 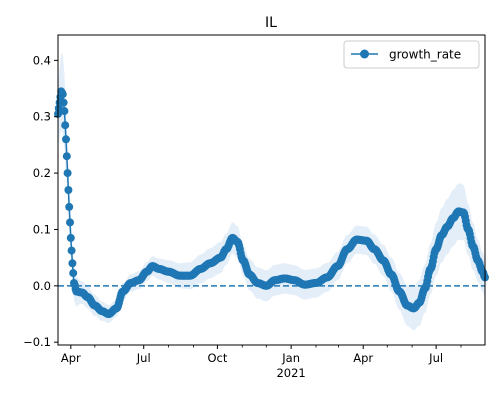 What do you see at coordinates (425, 55) in the screenshot?
I see `legend-label: growth_rate` at bounding box center [425, 55].